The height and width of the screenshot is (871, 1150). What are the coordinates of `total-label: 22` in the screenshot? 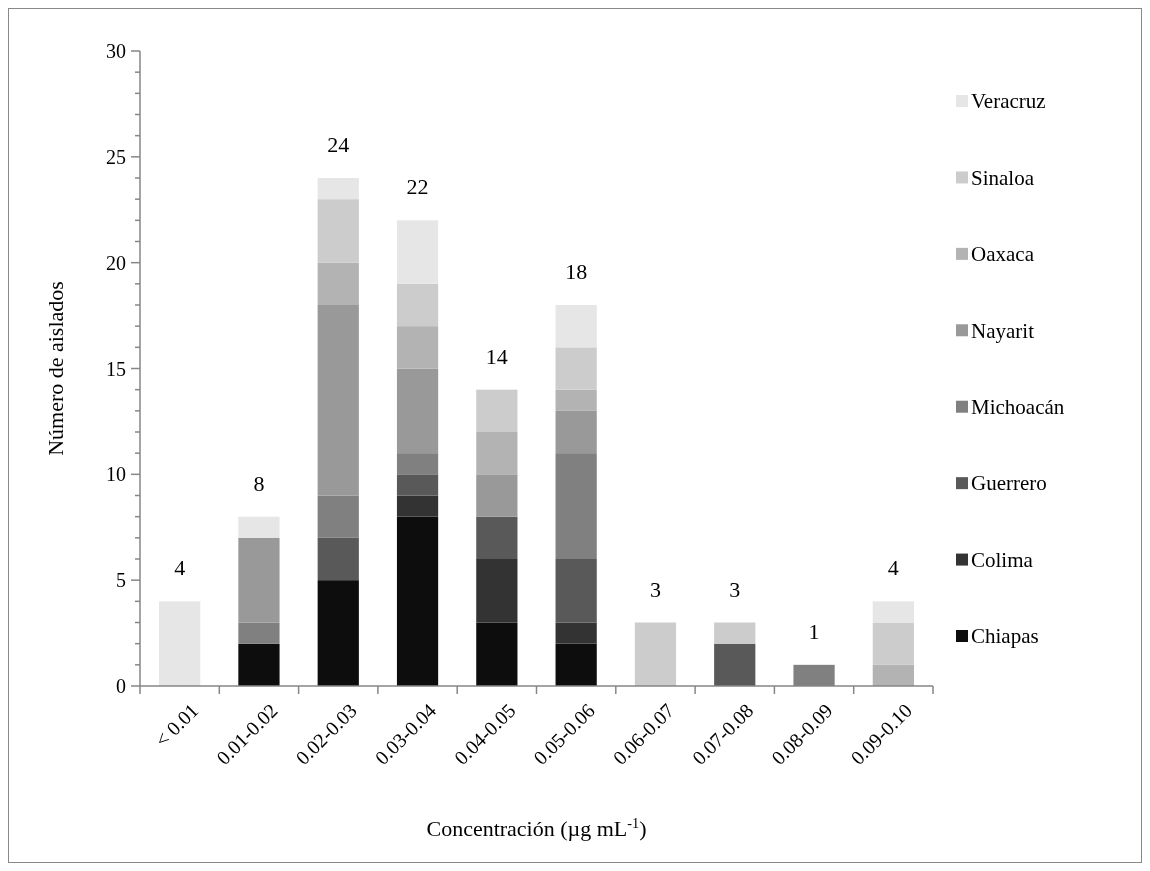 It's located at (417, 187).